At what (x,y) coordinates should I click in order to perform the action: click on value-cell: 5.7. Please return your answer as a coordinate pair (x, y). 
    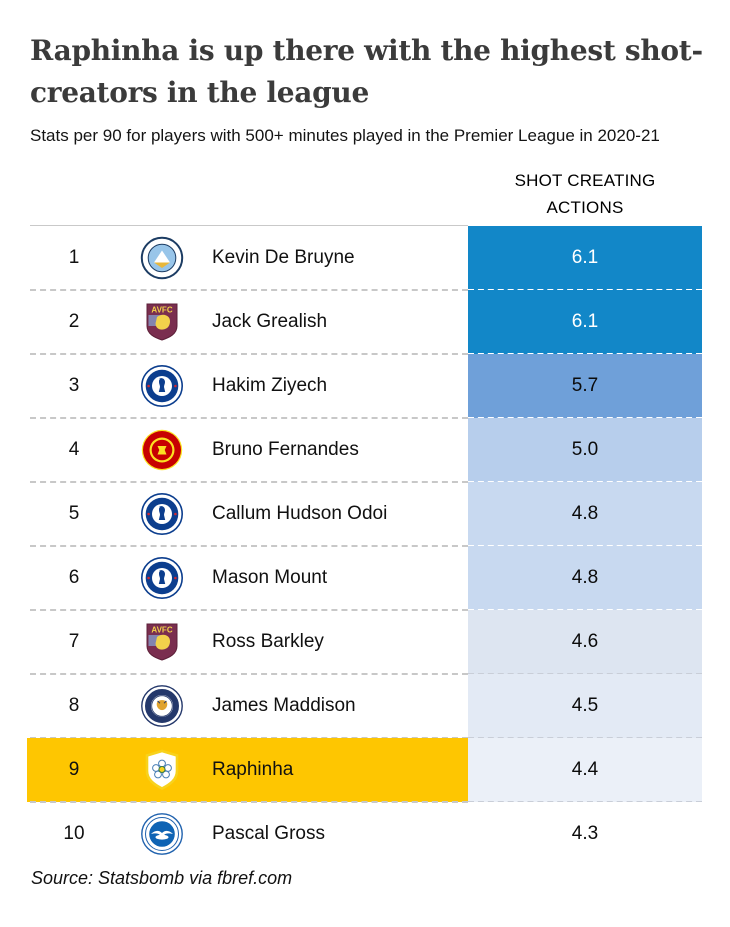
    Looking at the image, I should click on (585, 386).